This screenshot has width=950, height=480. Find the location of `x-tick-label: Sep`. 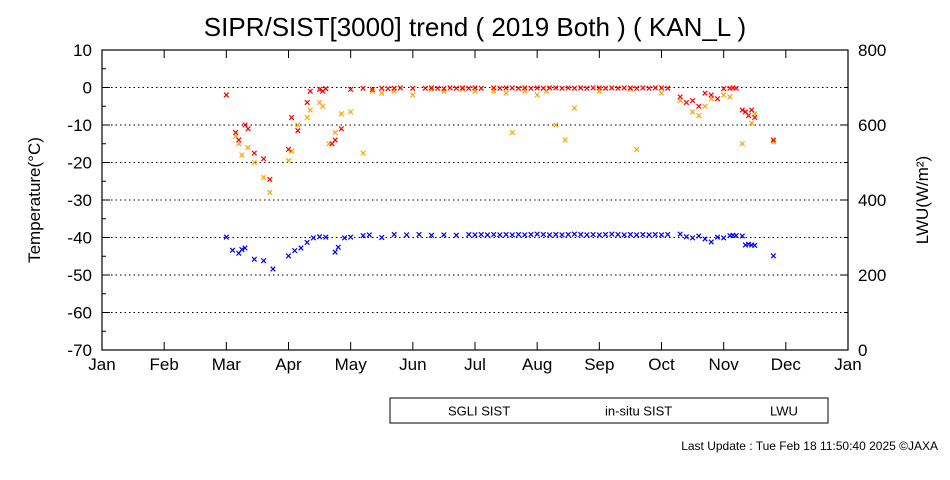

x-tick-label: Sep is located at coordinates (599, 364).